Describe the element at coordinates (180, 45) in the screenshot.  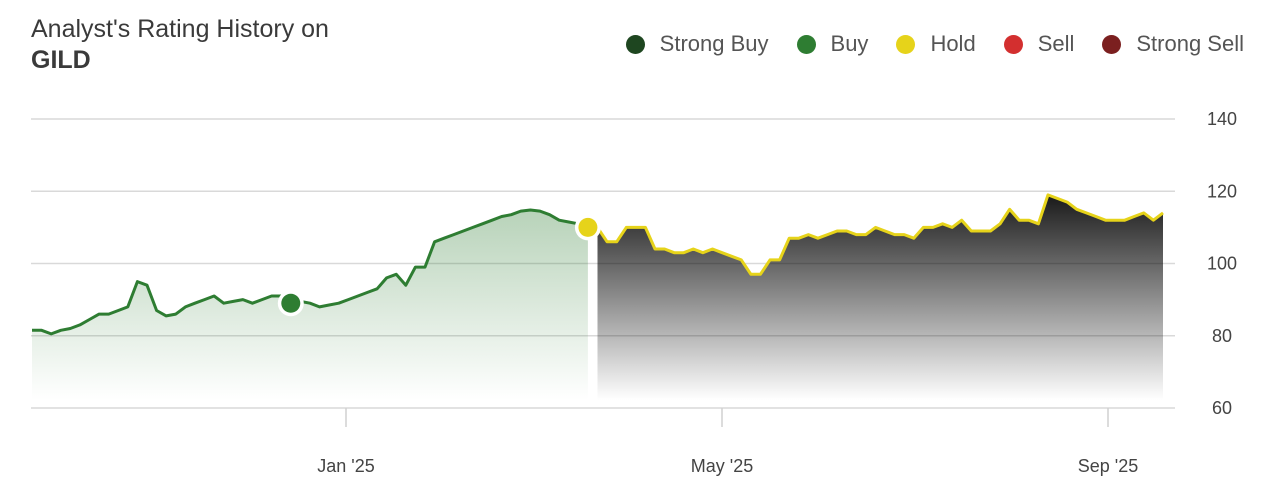
I see `chart-title: Analyst's Rating History on GILD` at that location.